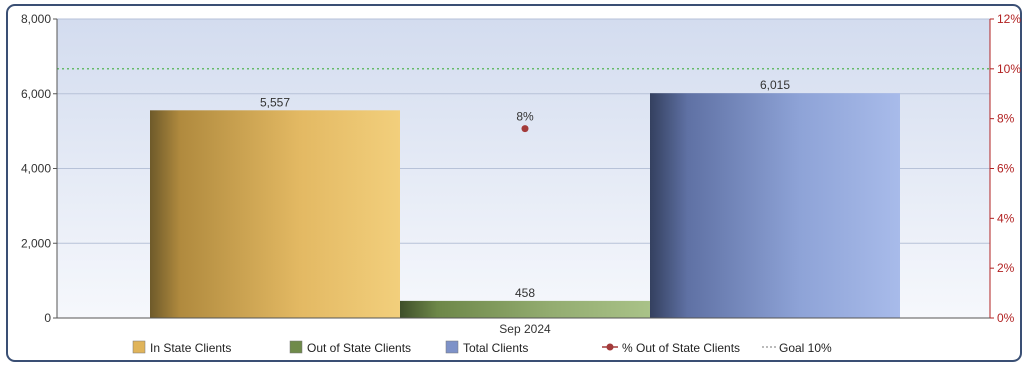 Image resolution: width=1030 pixels, height=367 pixels. I want to click on legend-label: Goal 10%, so click(805, 348).